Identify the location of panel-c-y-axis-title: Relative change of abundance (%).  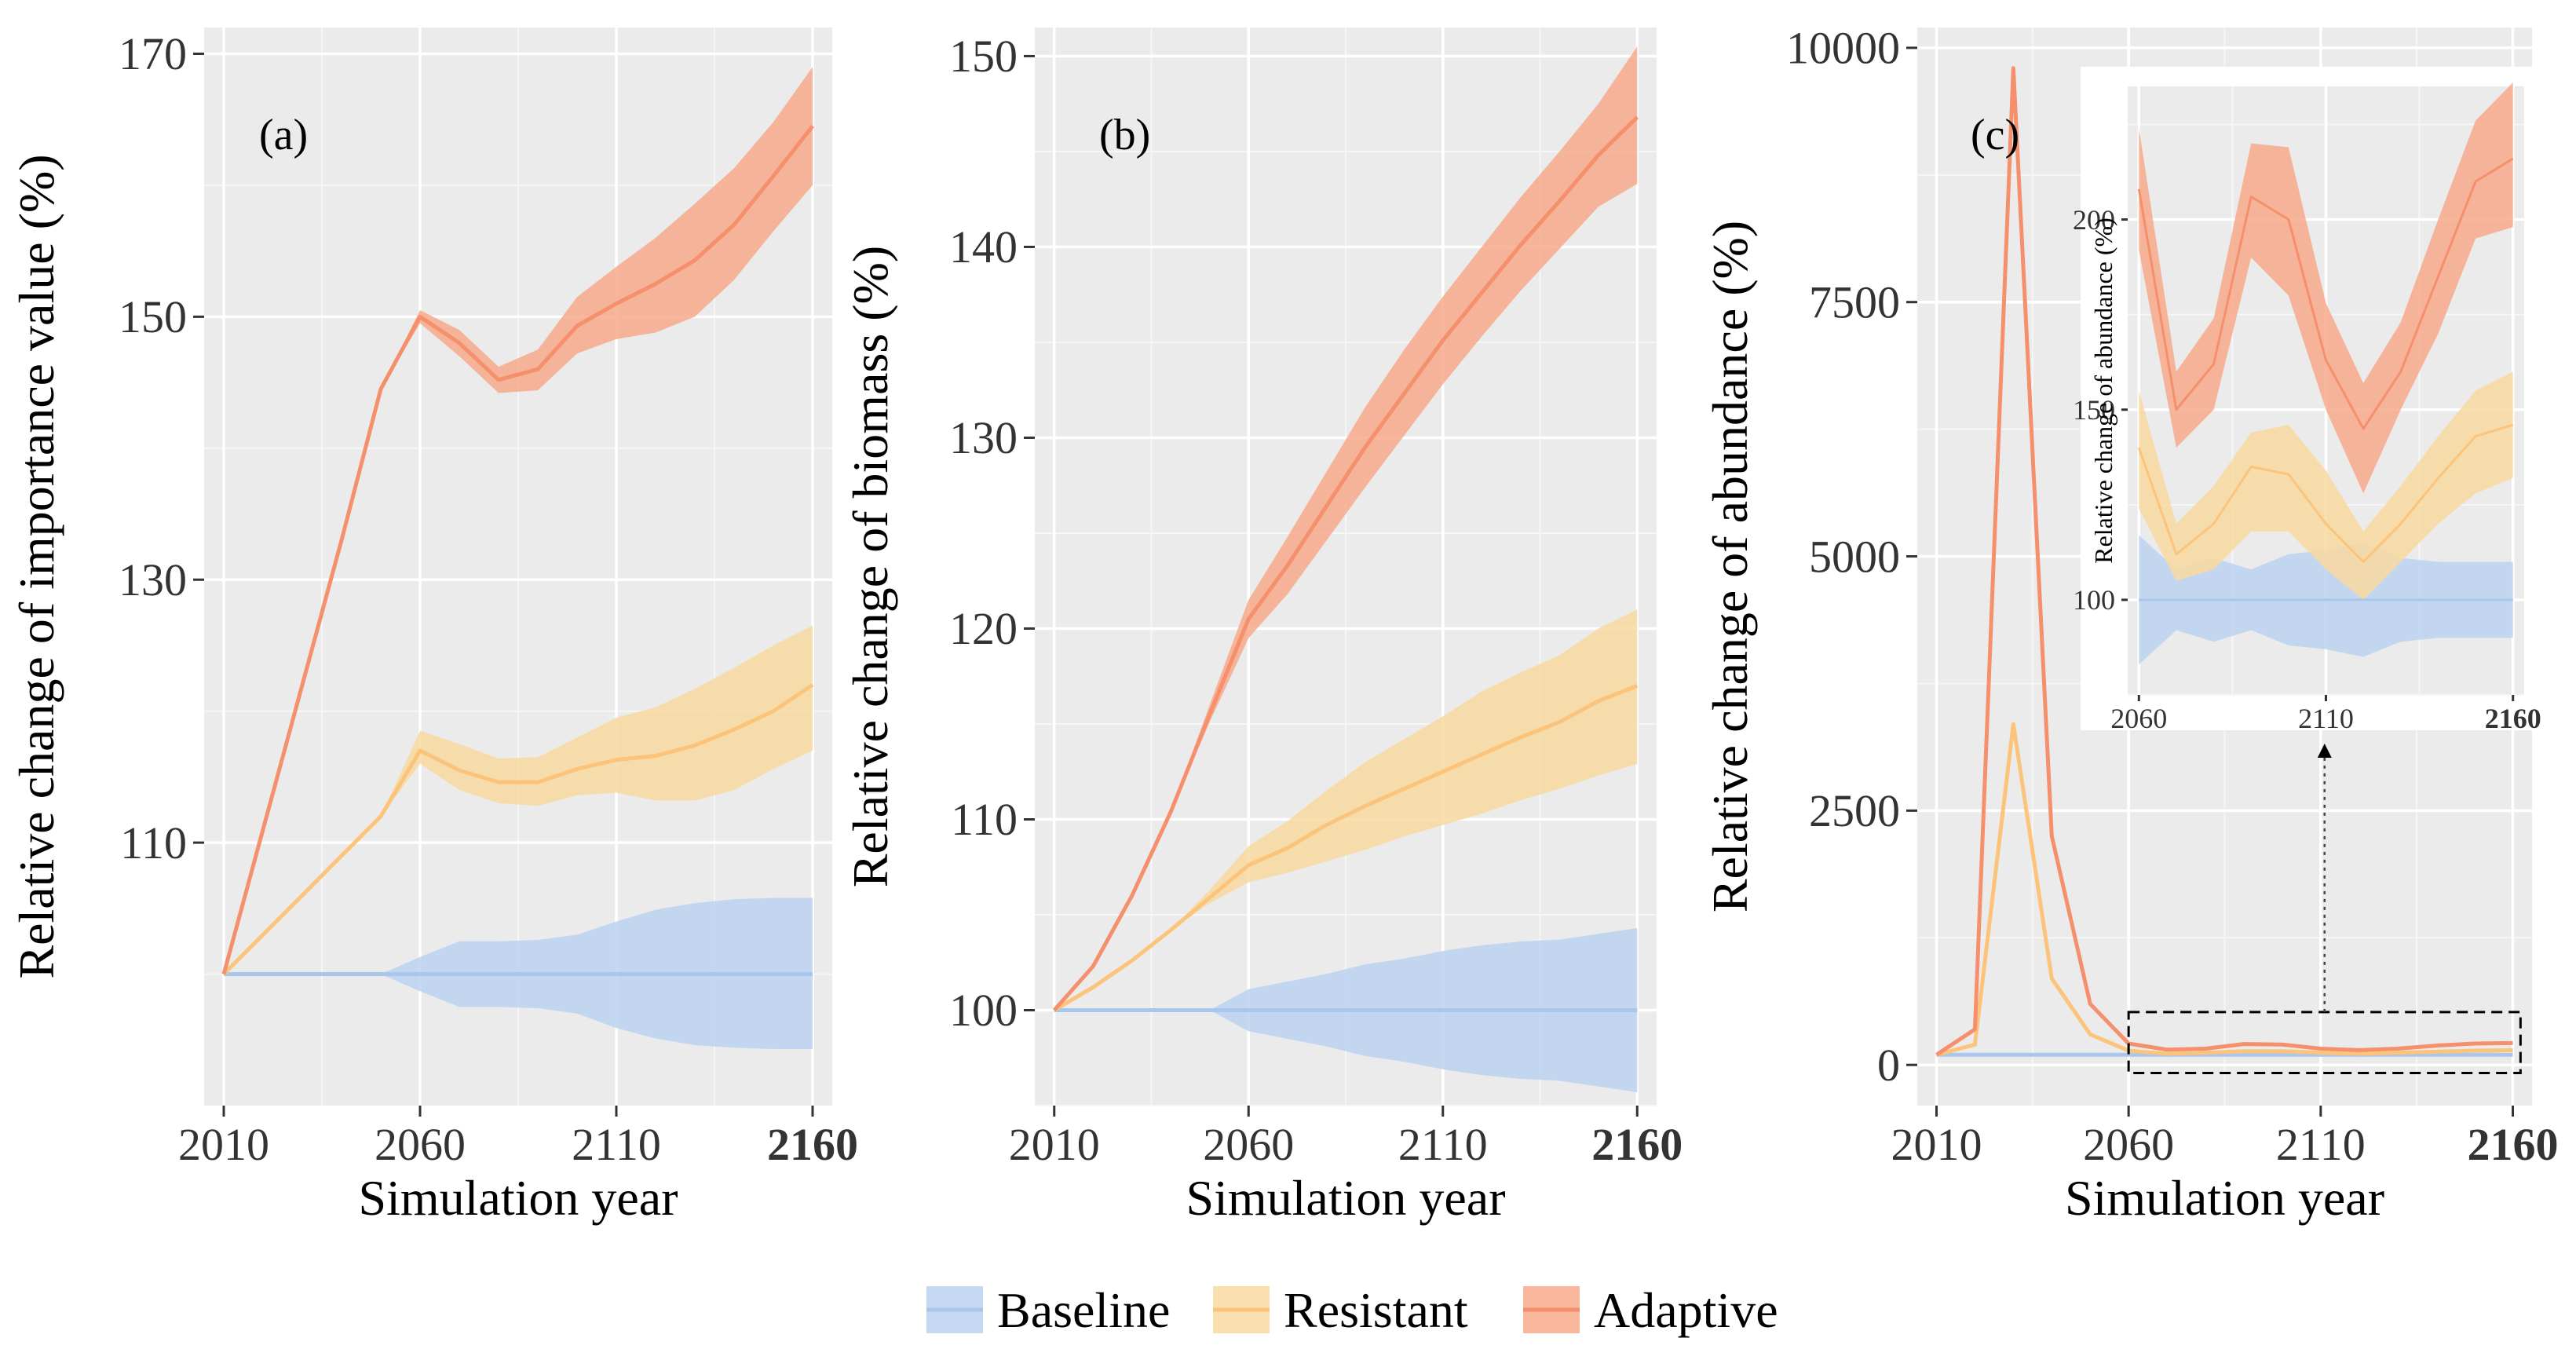
(1730, 566).